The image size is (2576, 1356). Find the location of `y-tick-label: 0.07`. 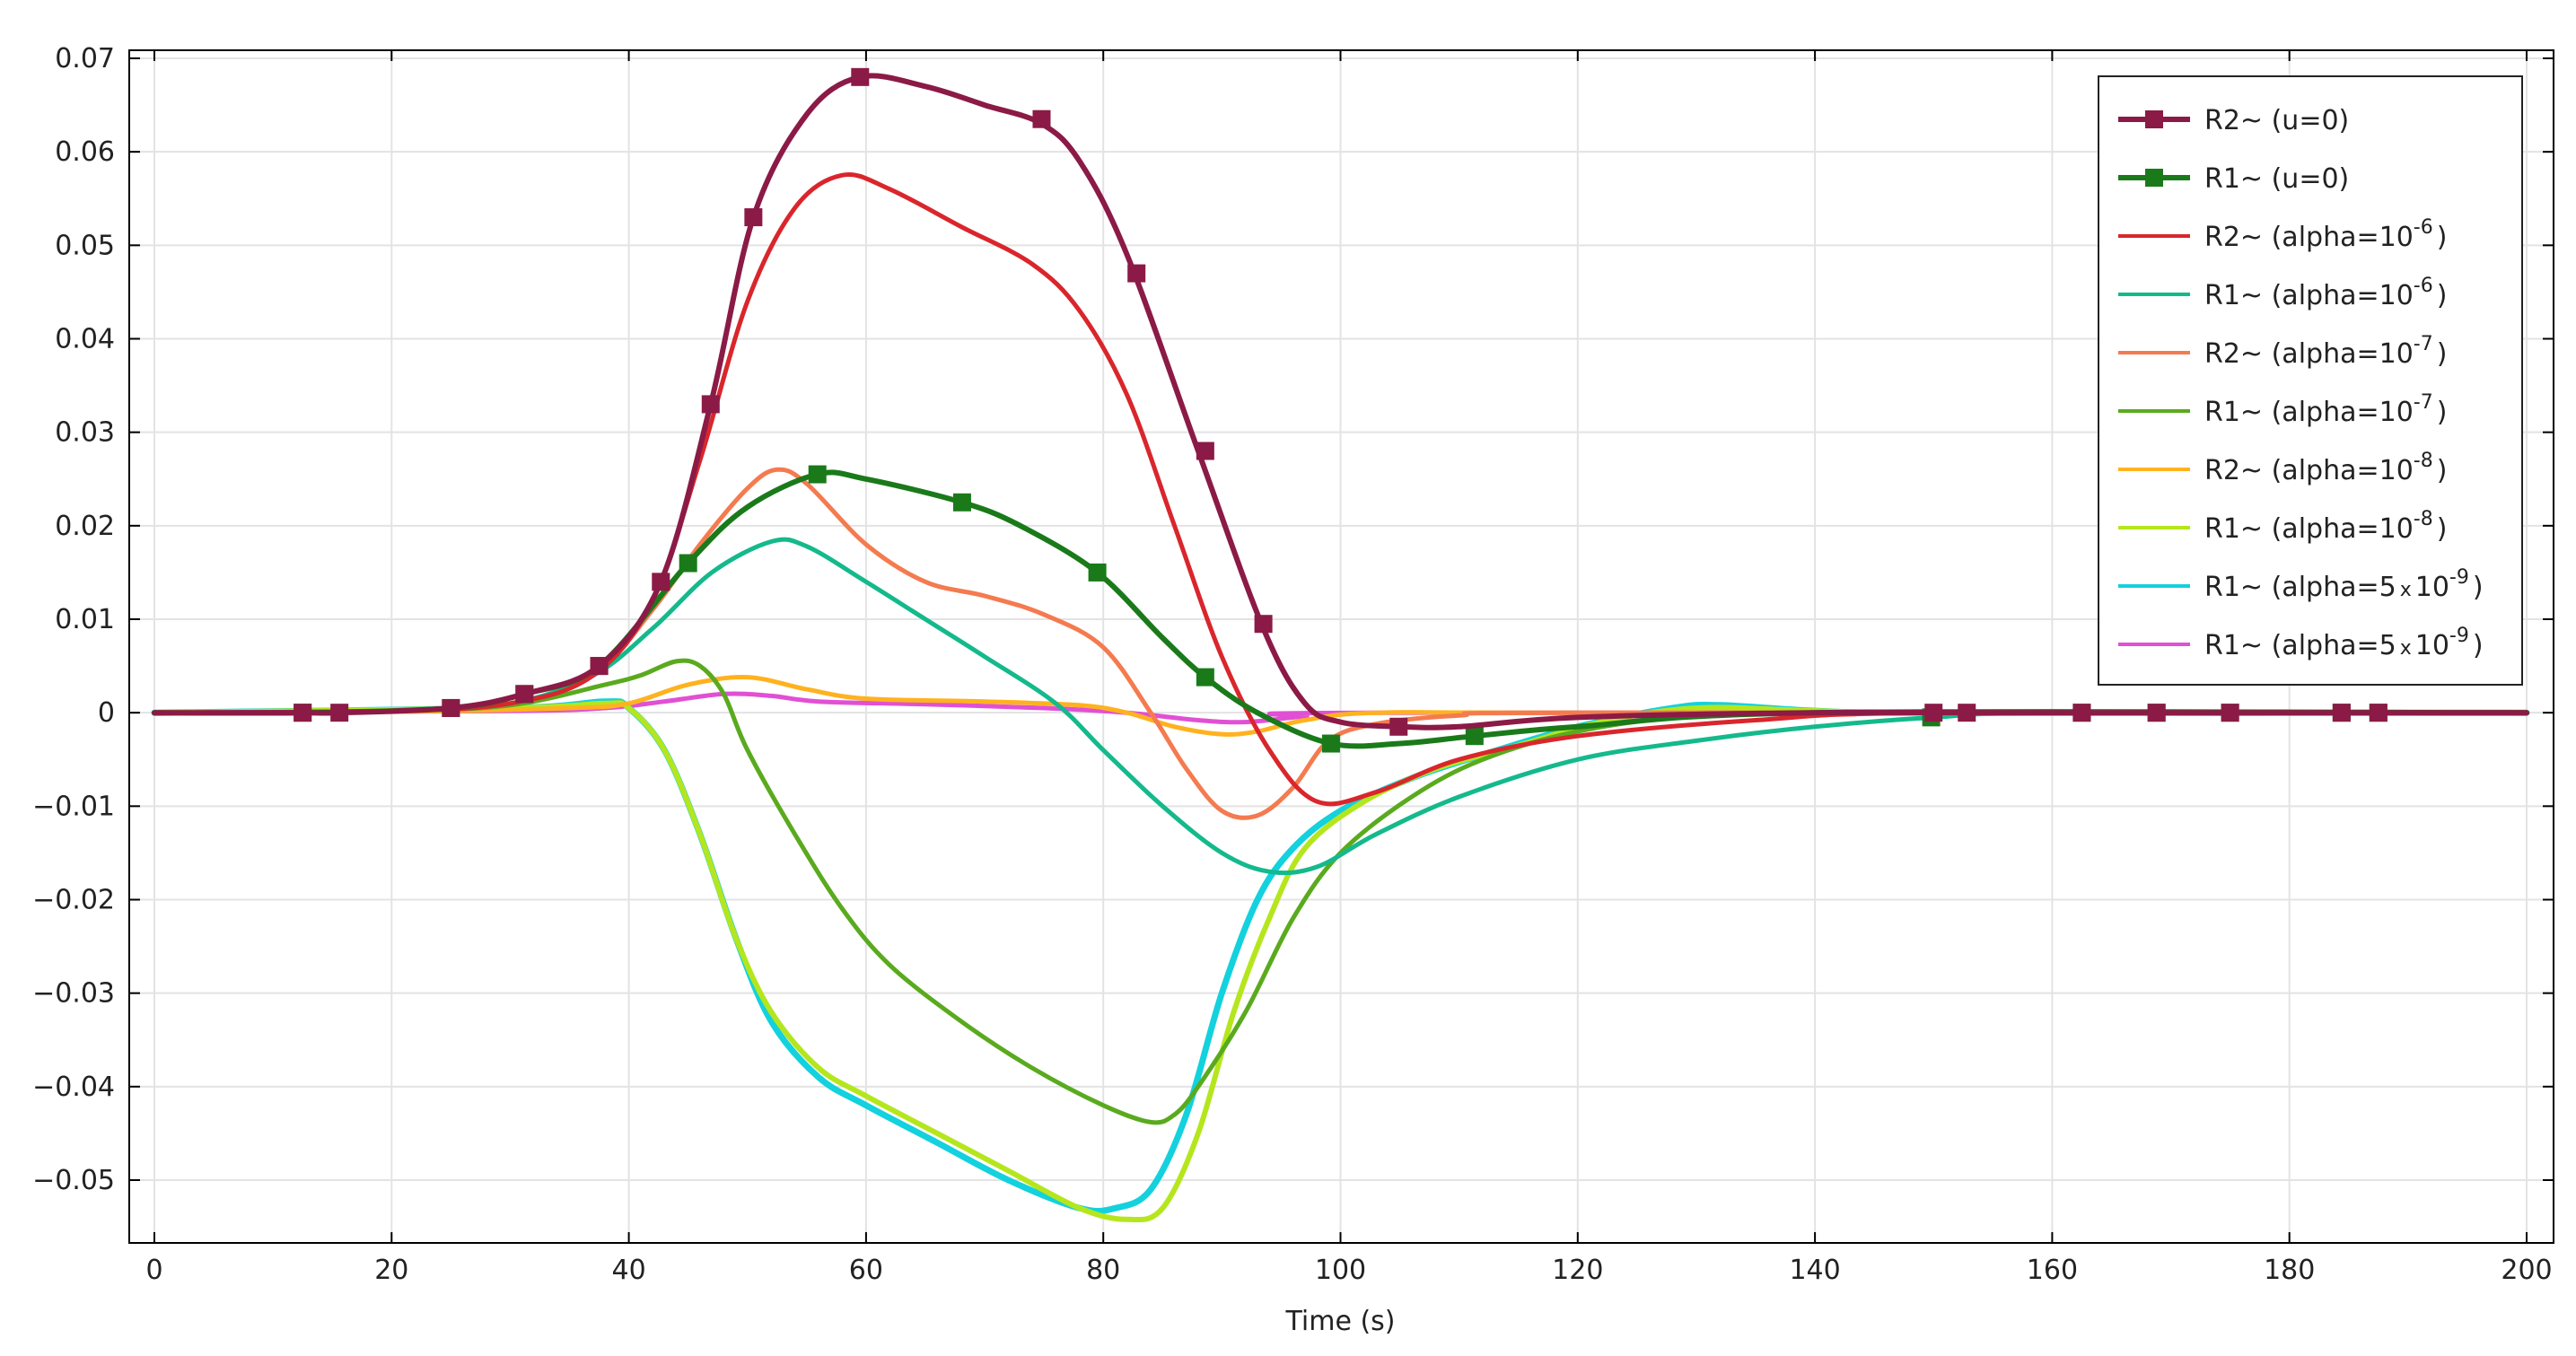

y-tick-label: 0.07 is located at coordinates (85, 58).